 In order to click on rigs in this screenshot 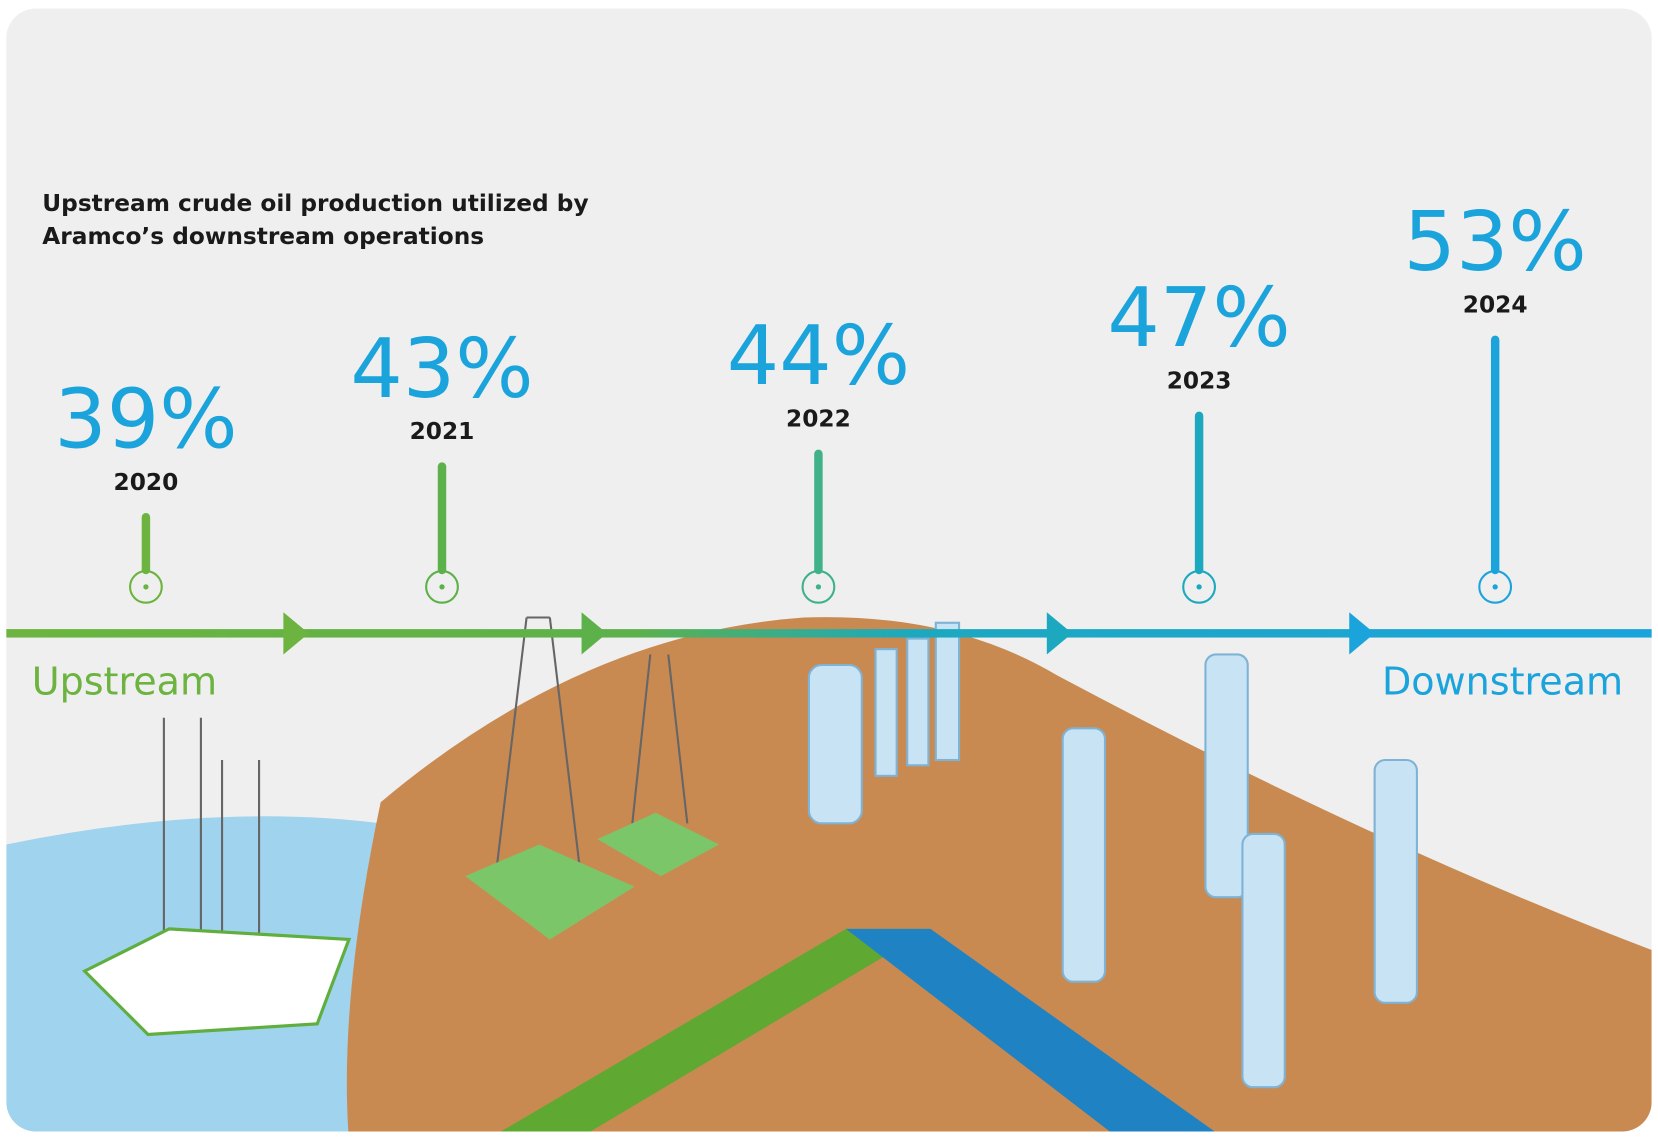, I will do `click(425, 815)`.